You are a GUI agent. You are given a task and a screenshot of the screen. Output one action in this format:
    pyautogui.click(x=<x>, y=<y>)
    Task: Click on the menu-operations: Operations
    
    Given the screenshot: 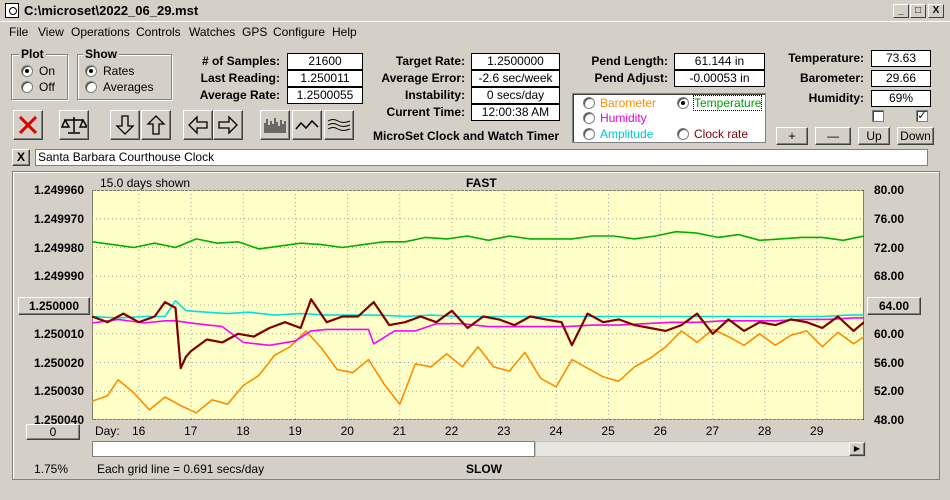 What is the action you would take?
    pyautogui.click(x=100, y=32)
    